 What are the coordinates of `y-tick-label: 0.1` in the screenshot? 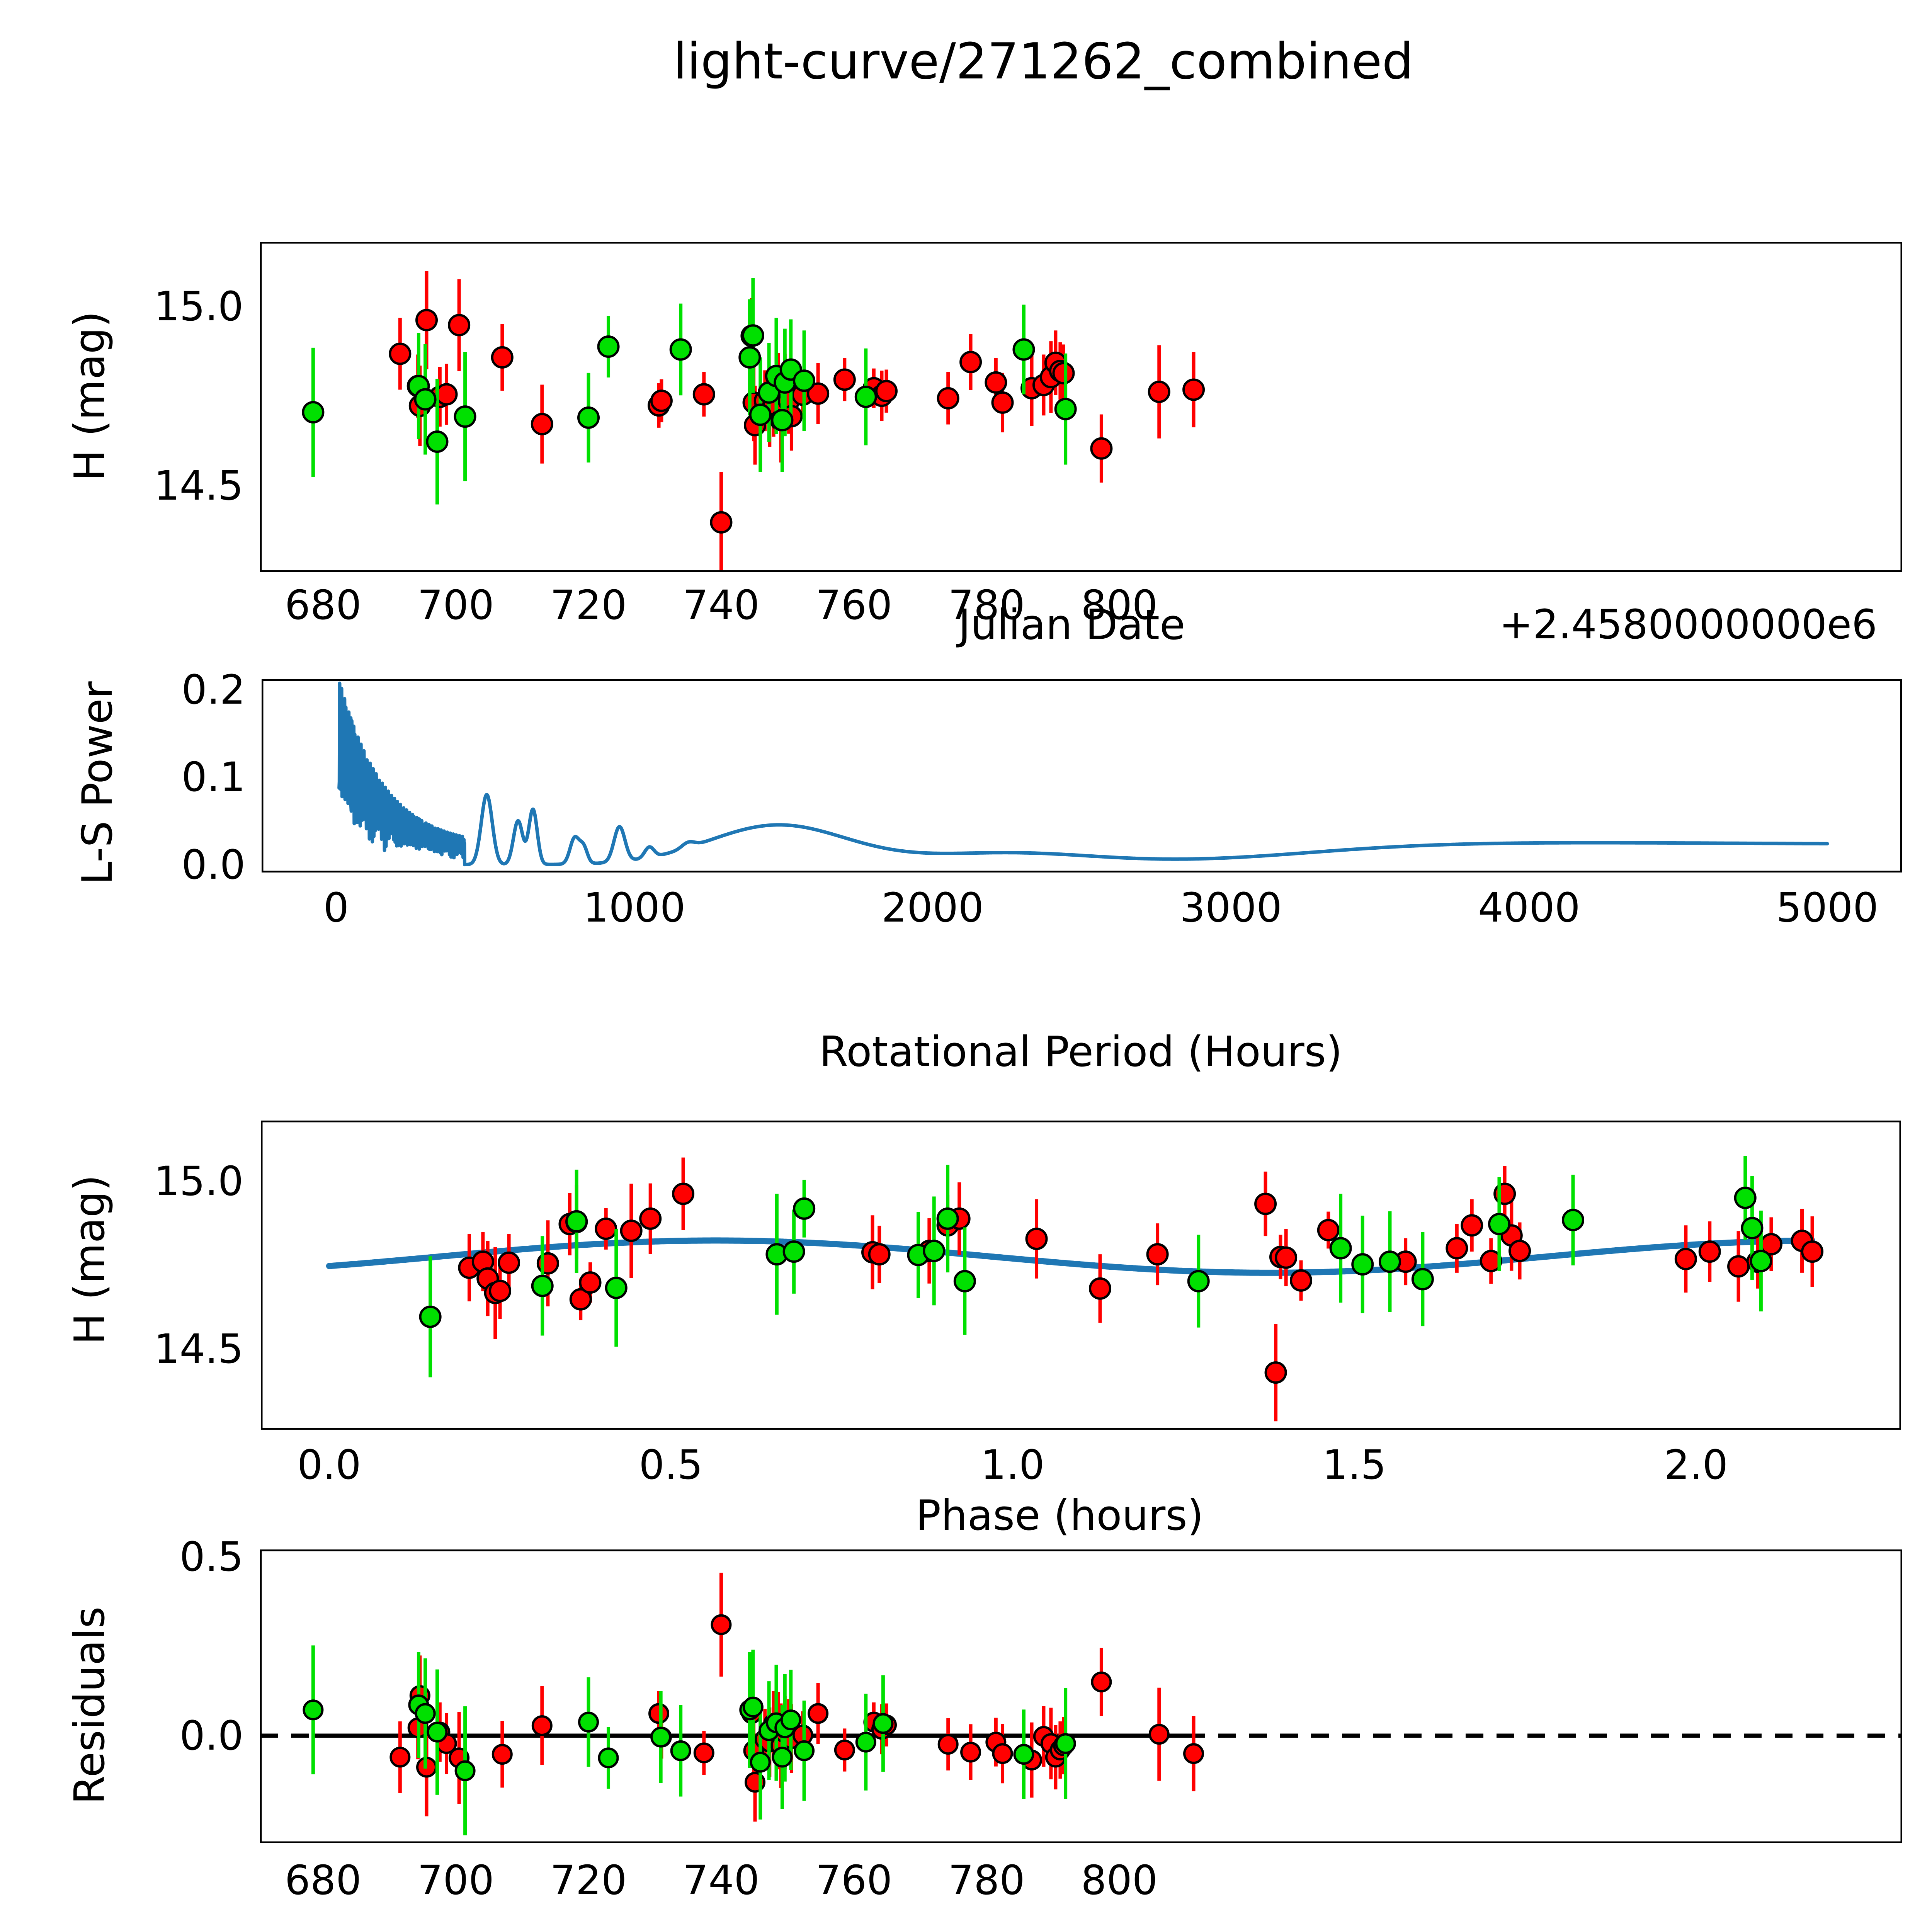 It's located at (213, 777).